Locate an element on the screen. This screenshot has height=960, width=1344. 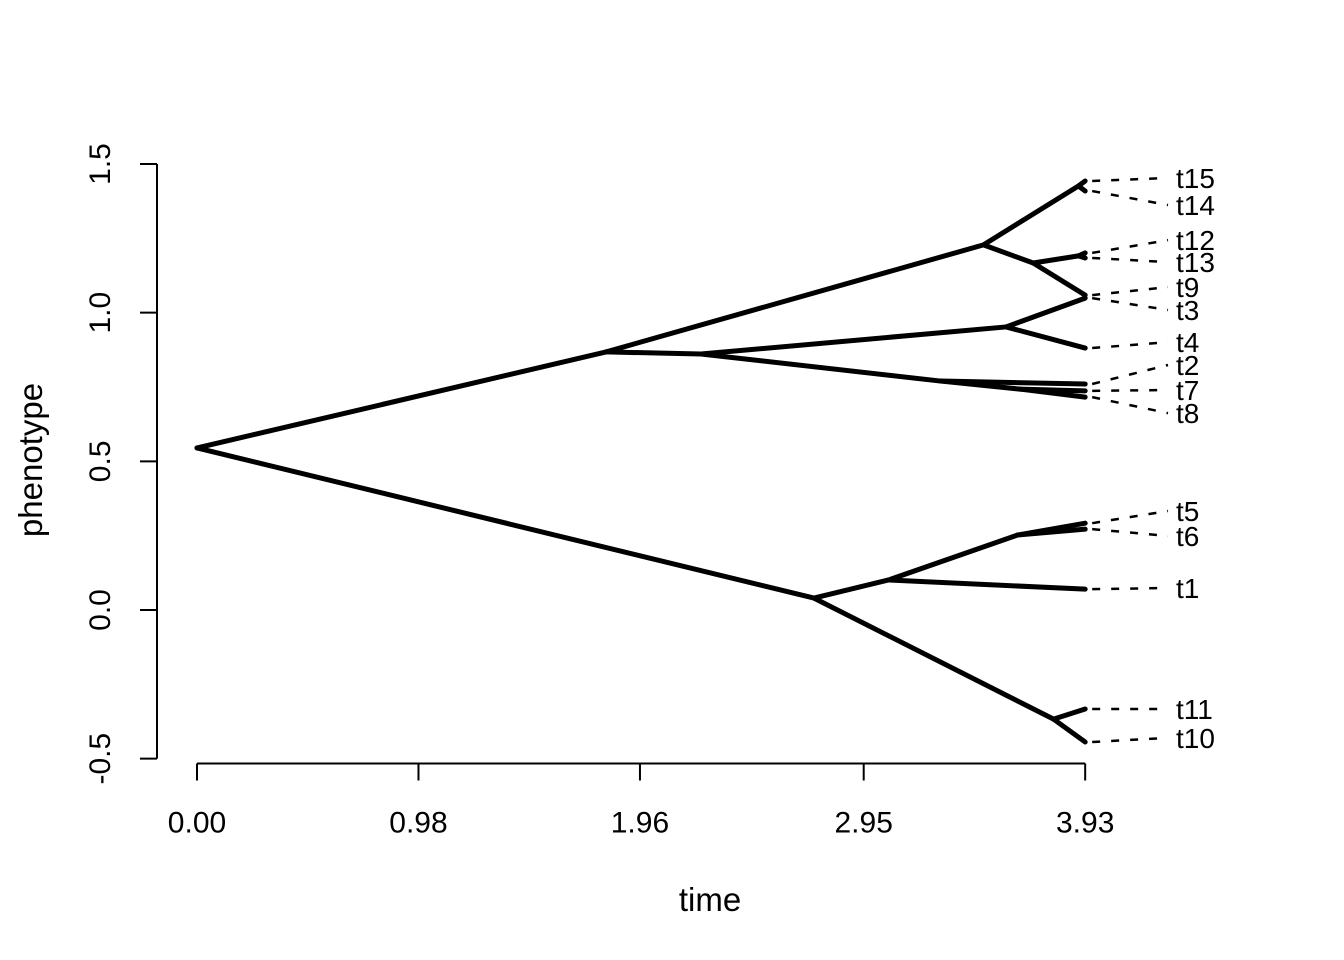
x-tick-label: 1.96 is located at coordinates (640, 823).